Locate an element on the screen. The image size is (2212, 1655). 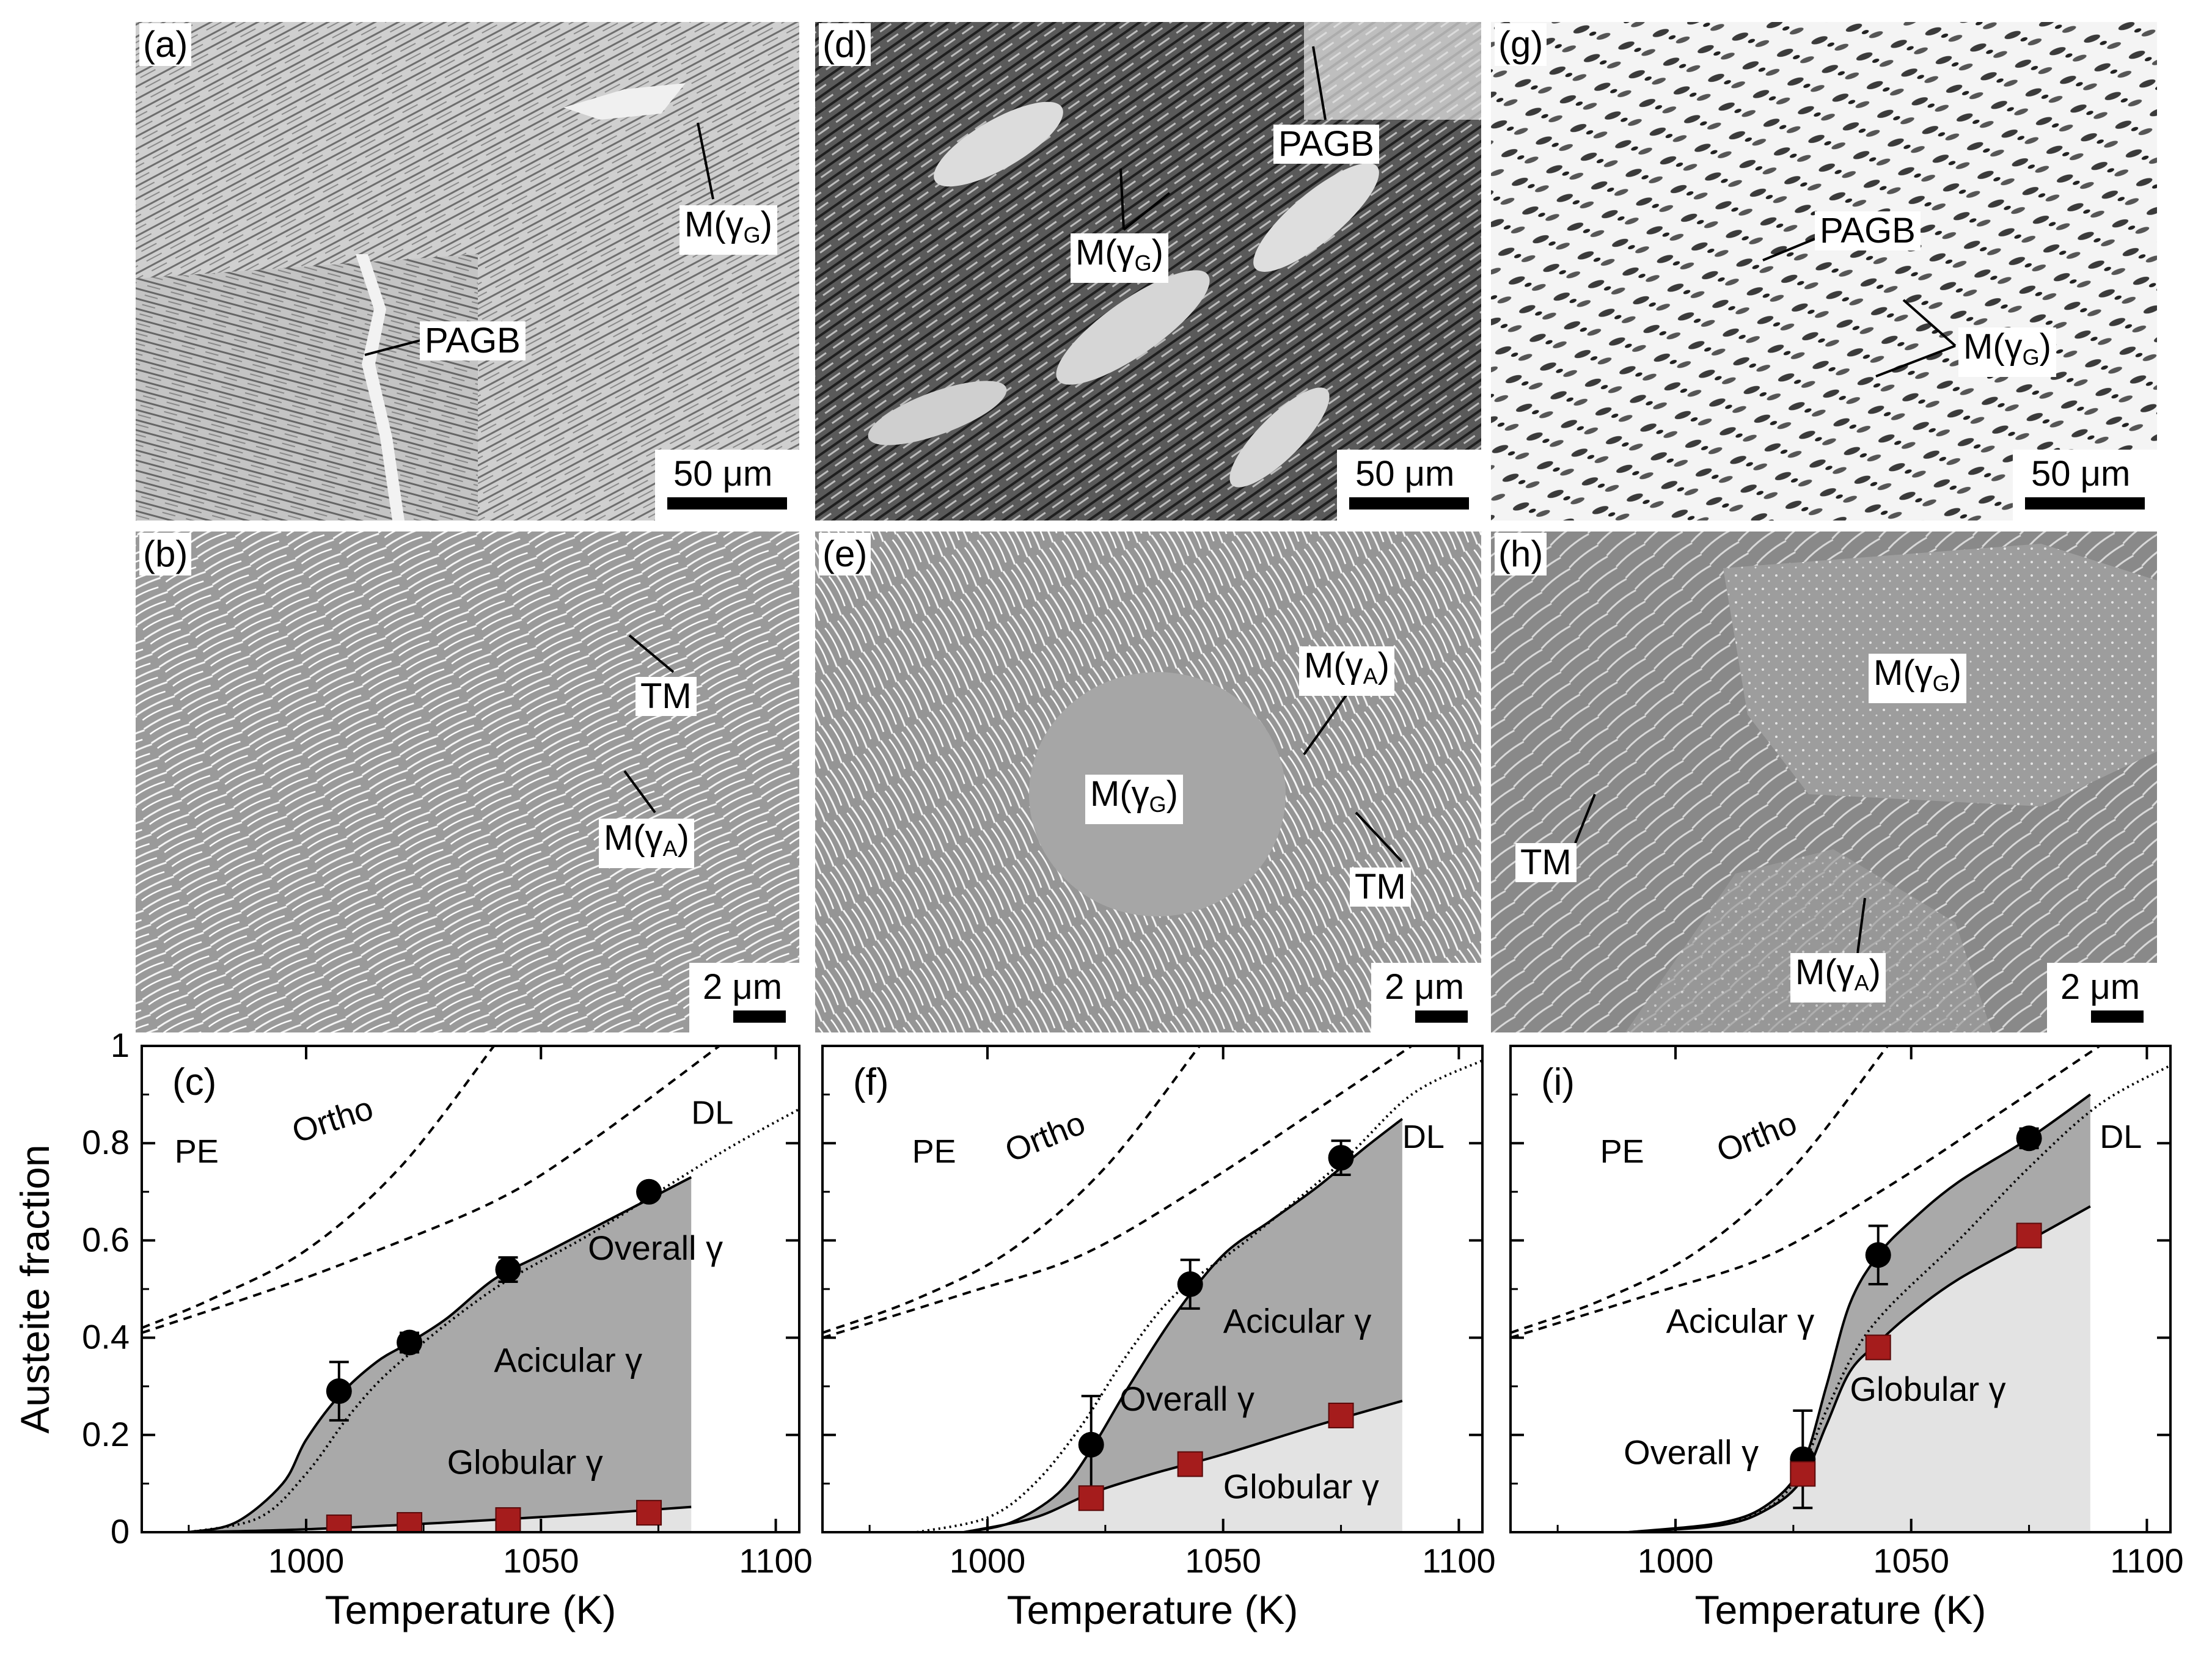
micrograph-e: (e) M(γA) M(γG) TM 2 μm is located at coordinates (1148, 782).